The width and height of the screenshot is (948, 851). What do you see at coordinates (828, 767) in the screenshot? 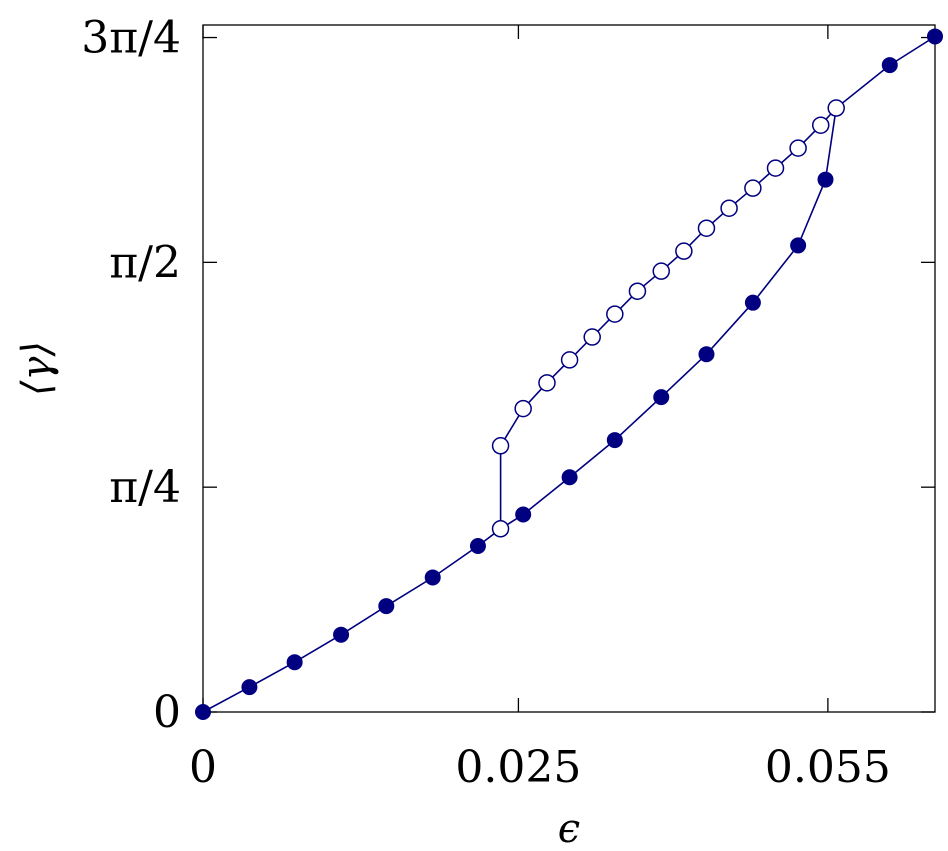
I see `x-tick-label: 0.055` at bounding box center [828, 767].